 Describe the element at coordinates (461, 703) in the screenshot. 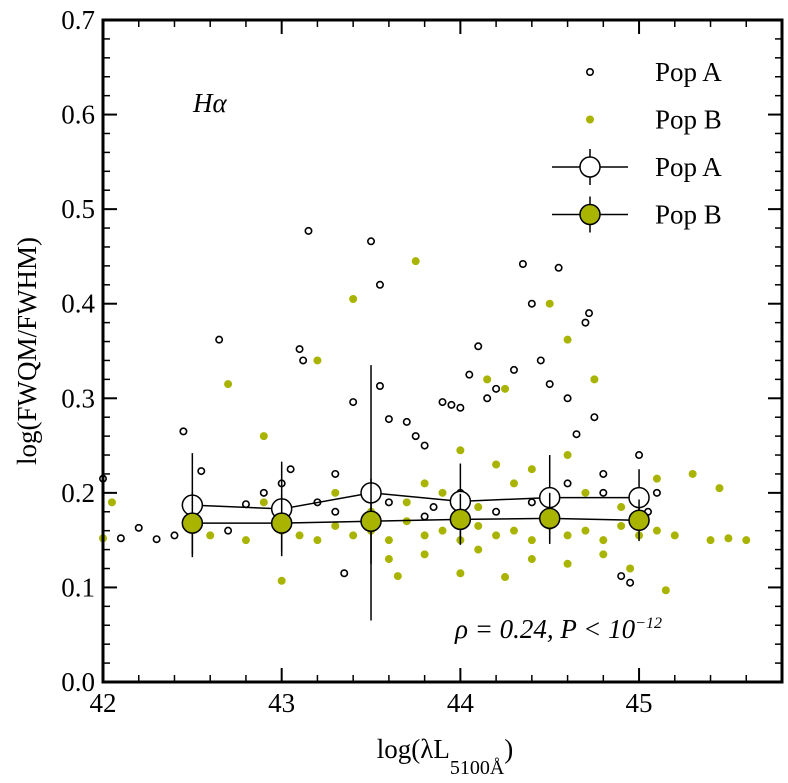

I see `x-tick-label: 44` at that location.